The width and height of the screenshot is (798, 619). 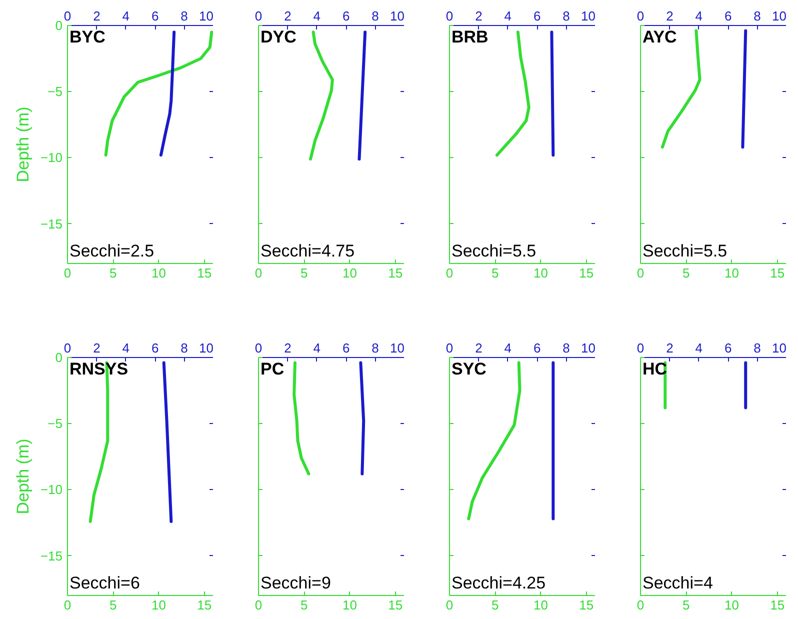 What do you see at coordinates (272, 369) in the screenshot?
I see `chart-title: PC` at bounding box center [272, 369].